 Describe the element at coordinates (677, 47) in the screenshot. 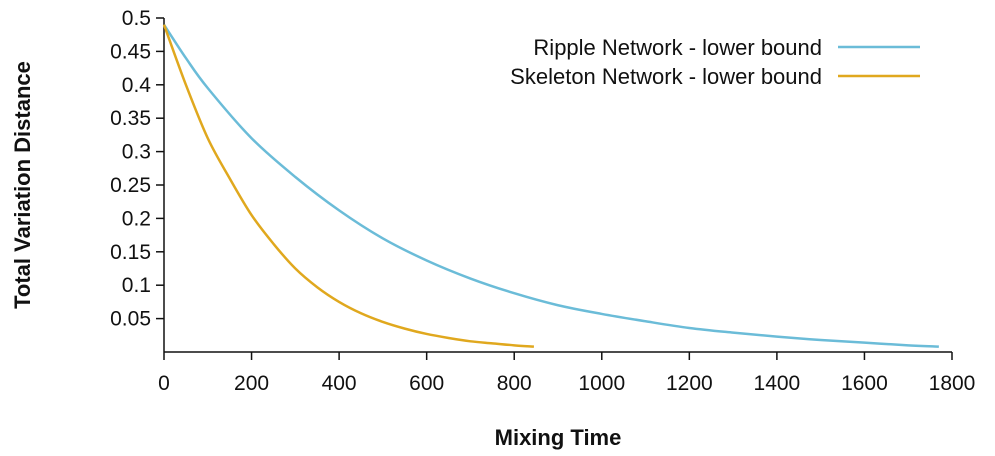

I see `legend-label: Ripple Network - lower bound` at that location.